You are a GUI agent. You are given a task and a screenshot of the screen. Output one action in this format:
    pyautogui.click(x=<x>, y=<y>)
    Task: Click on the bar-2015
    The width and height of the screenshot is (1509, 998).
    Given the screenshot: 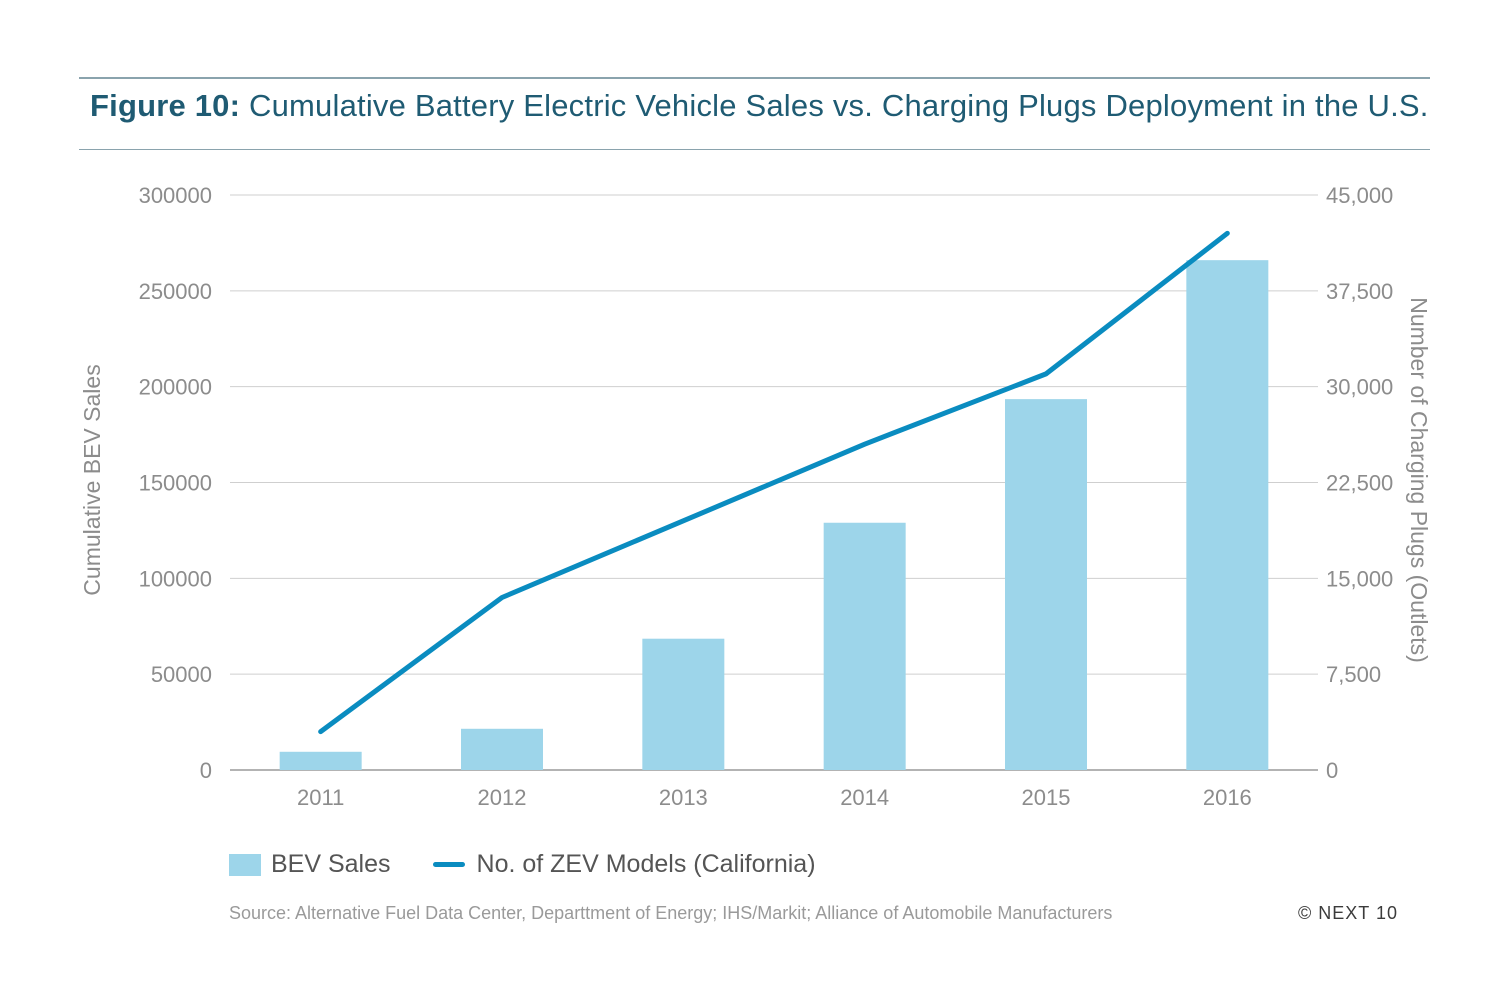 What is the action you would take?
    pyautogui.click(x=1046, y=584)
    